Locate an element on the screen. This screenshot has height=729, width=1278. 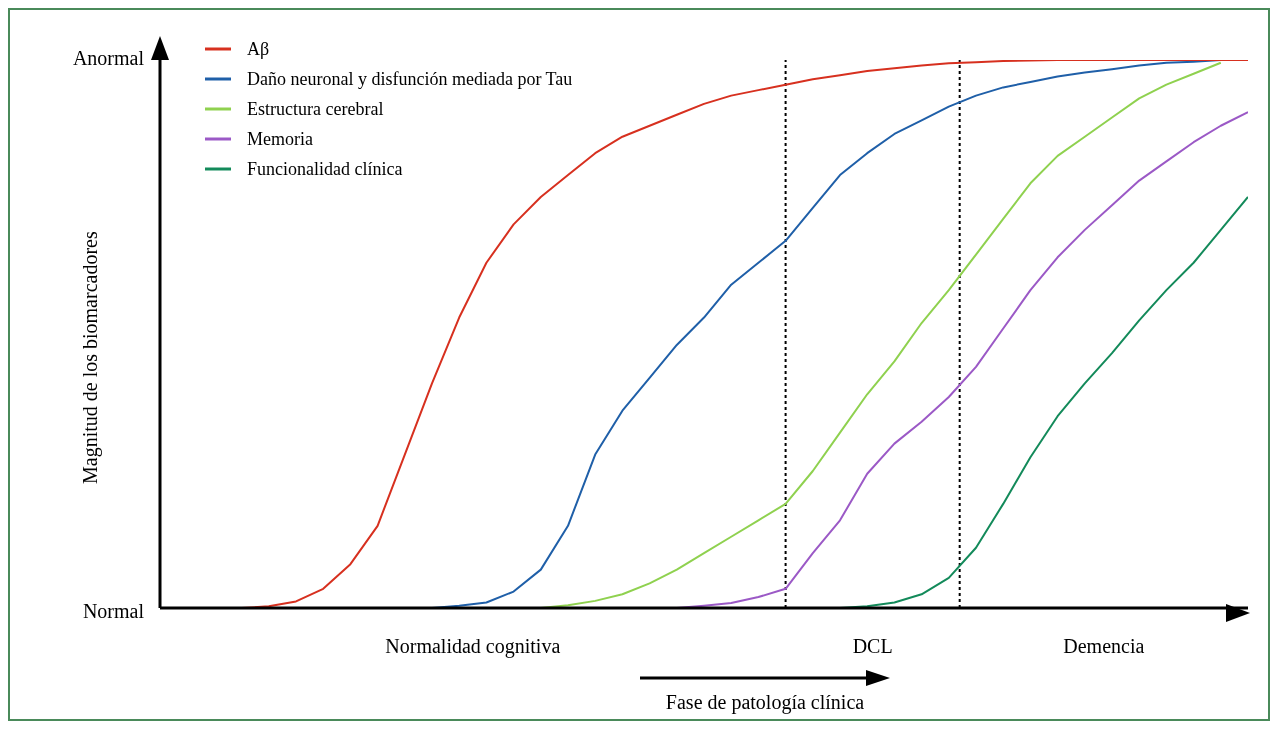
legend-label: Aβ is located at coordinates (258, 49).